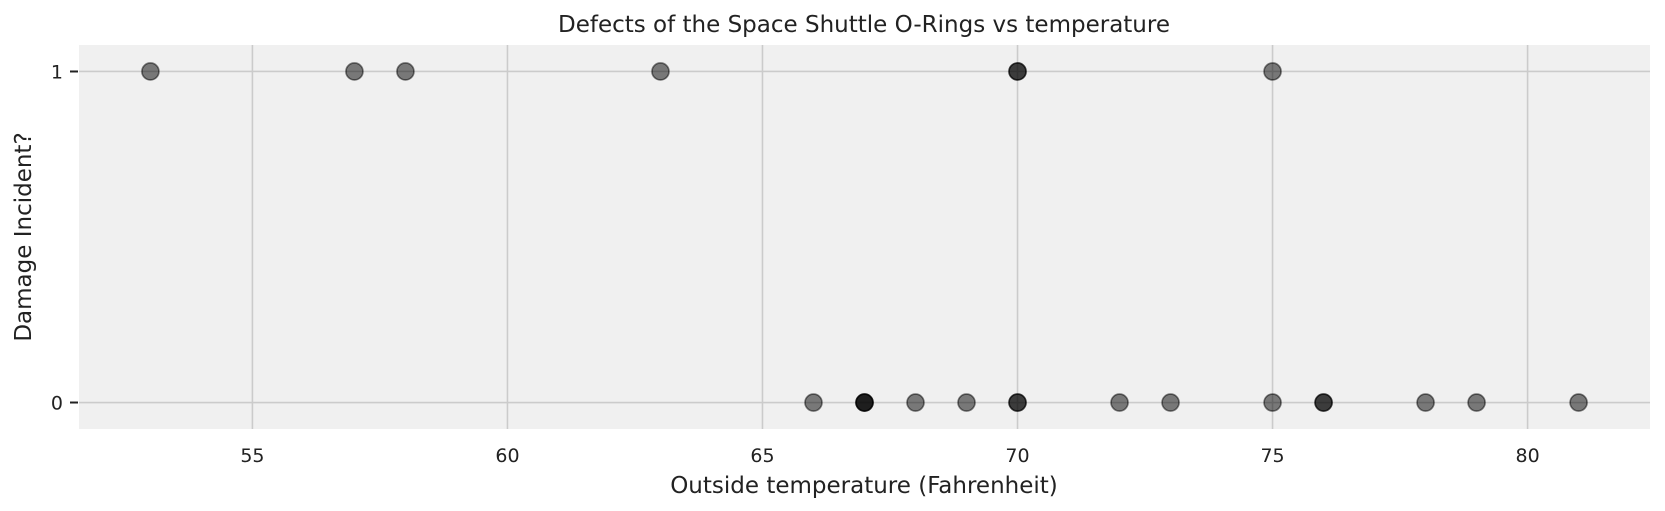  Describe the element at coordinates (1272, 456) in the screenshot. I see `x-tick-label: 75` at that location.